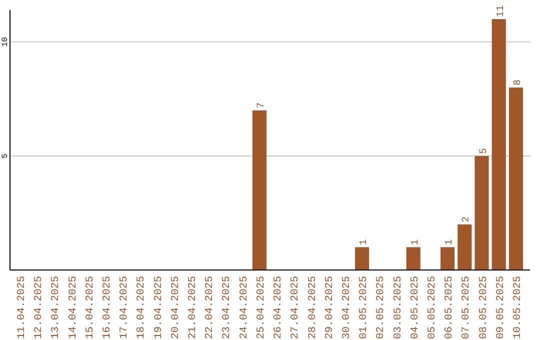  What do you see at coordinates (415, 308) in the screenshot?
I see `x-tick-label: 04.05.2025` at bounding box center [415, 308].